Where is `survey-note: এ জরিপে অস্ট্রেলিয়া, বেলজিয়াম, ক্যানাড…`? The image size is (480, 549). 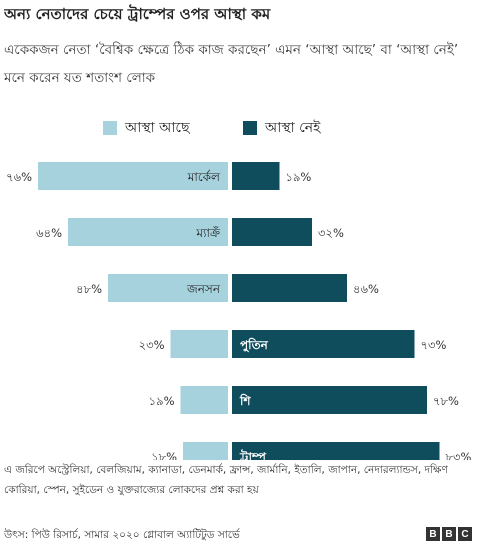 survey-note: এ জরিপে অস্ট্রেলিয়া, বেলজিয়াম, ক্যানাড… is located at coordinates (226, 480).